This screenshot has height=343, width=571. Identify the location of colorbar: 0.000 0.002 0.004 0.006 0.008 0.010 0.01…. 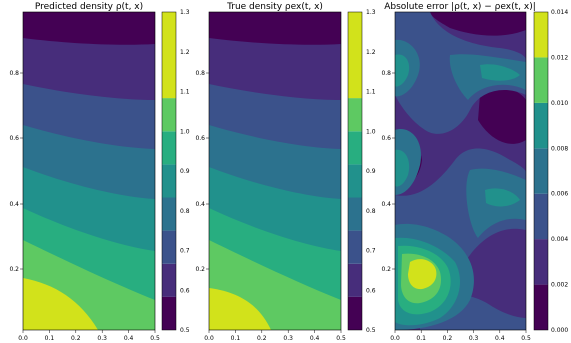
(550, 171).